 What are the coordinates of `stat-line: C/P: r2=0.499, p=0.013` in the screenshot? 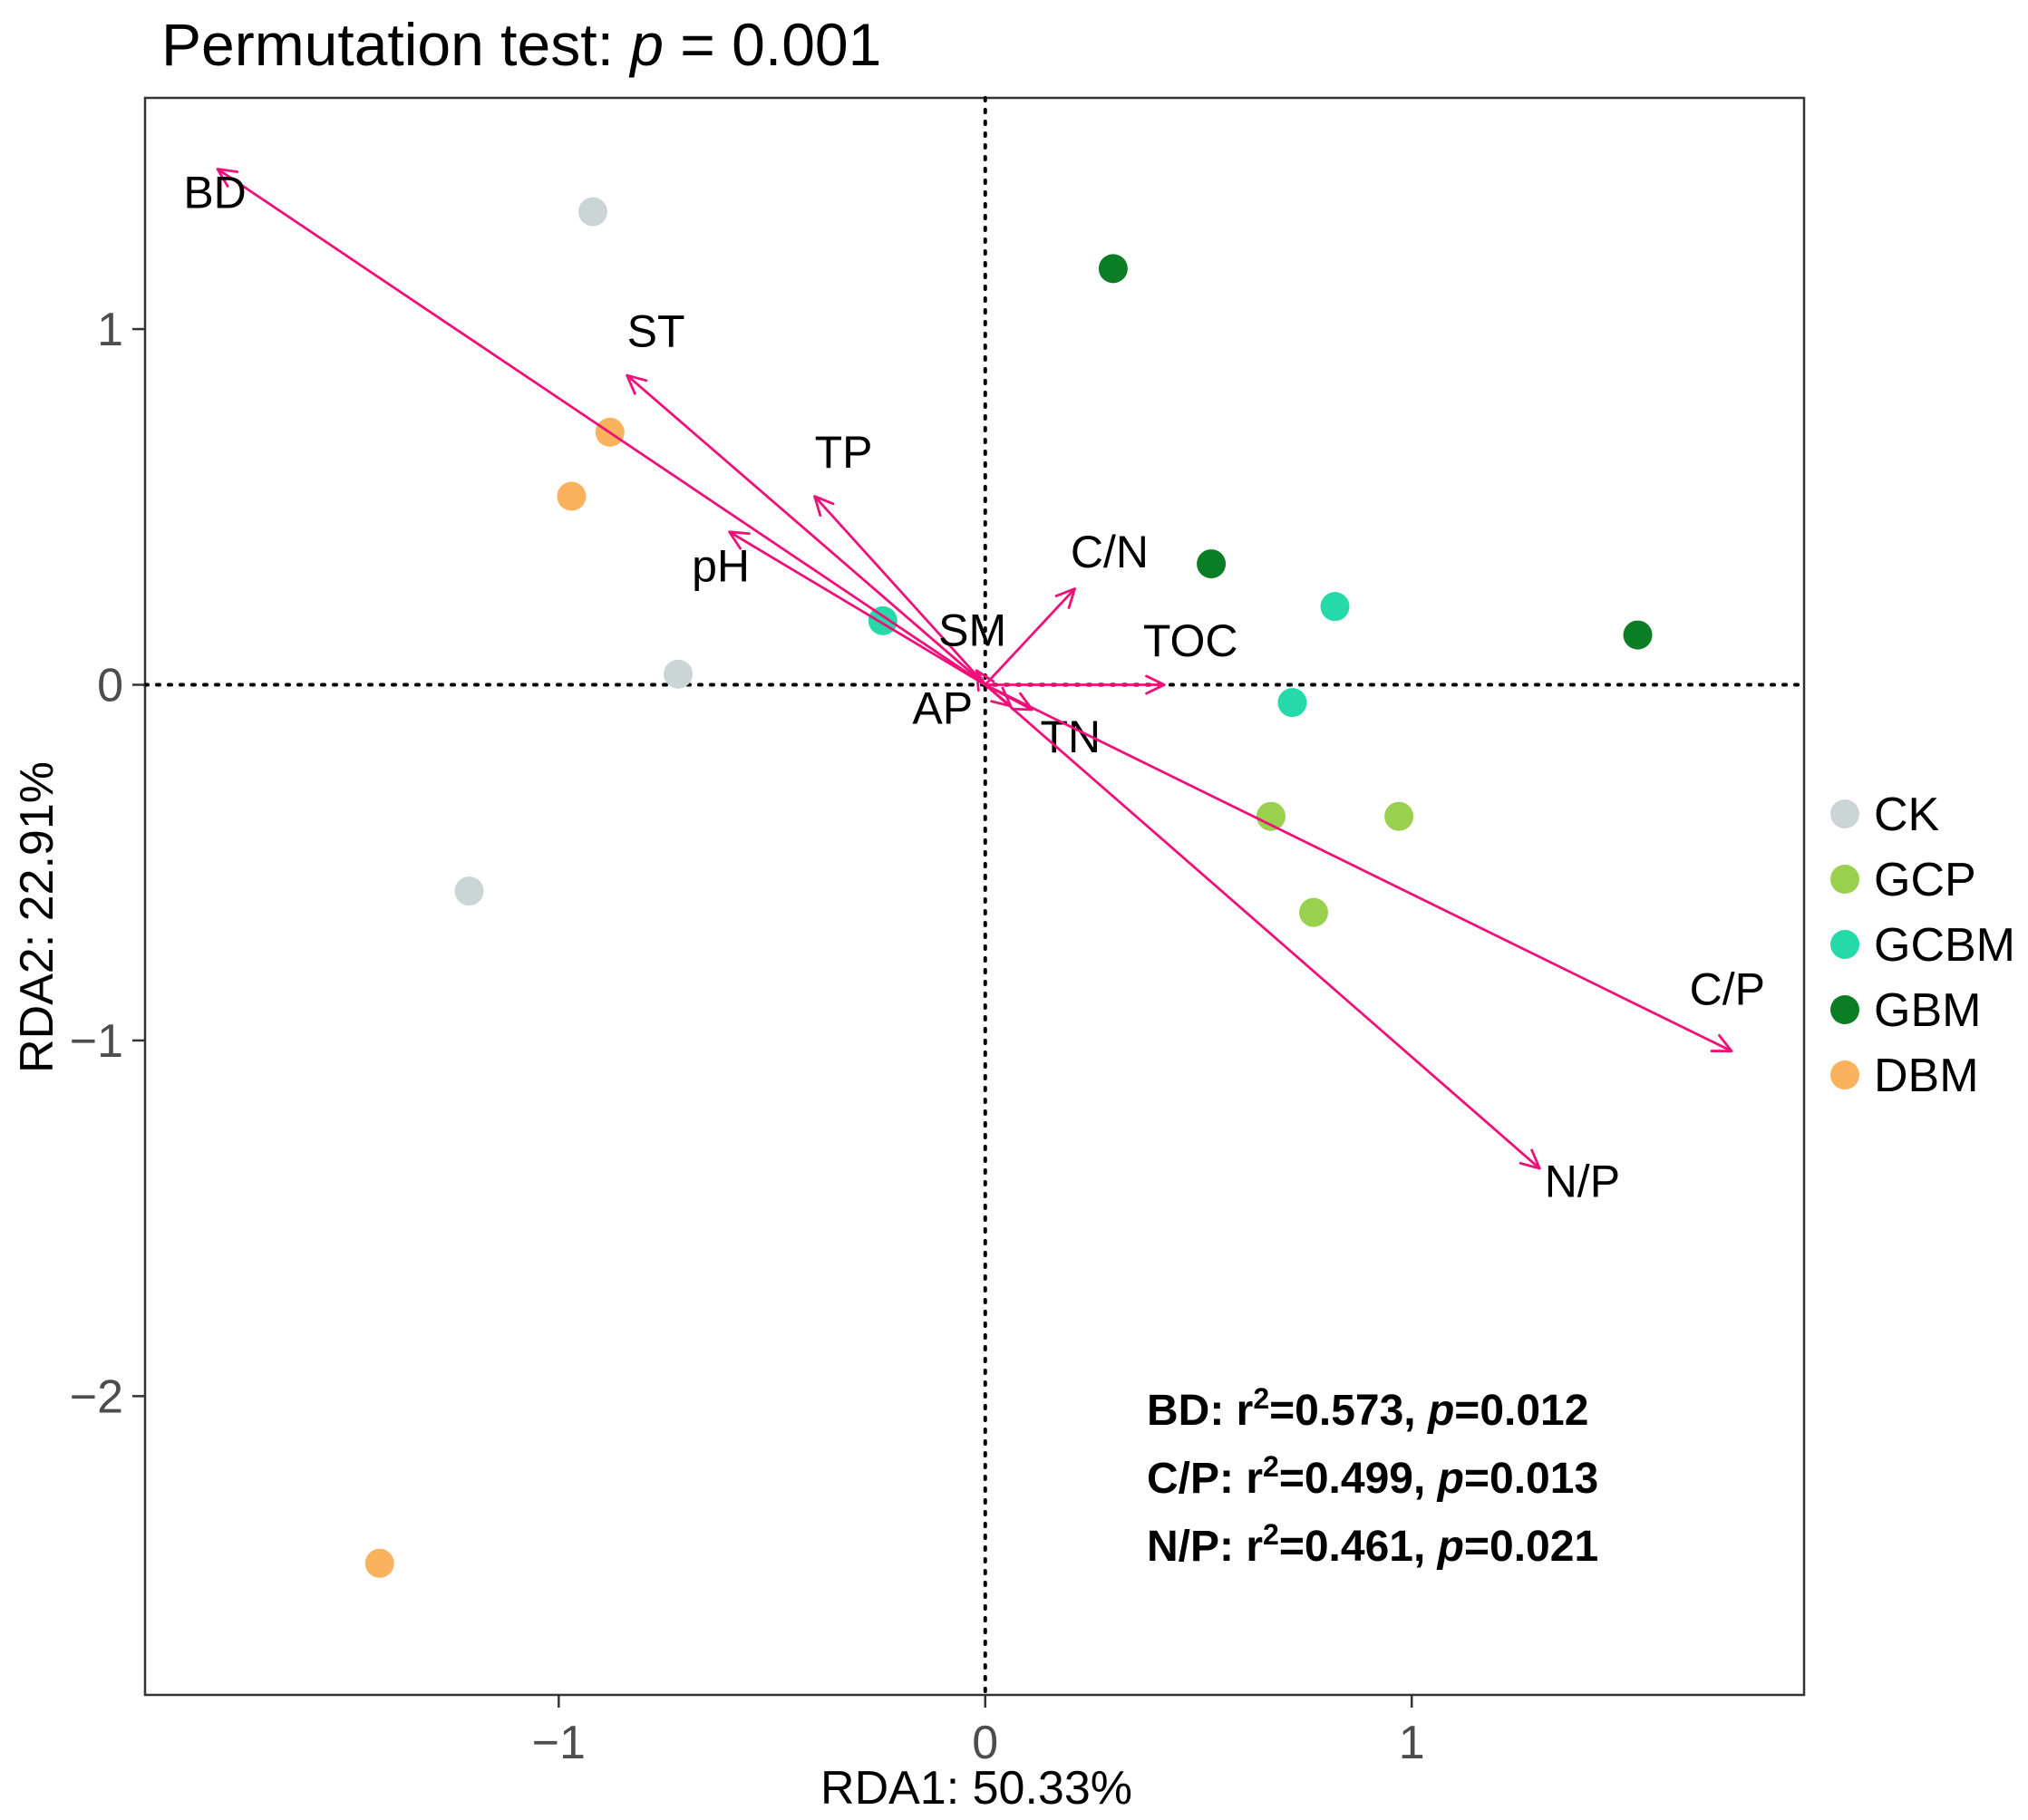 It's located at (1372, 1477).